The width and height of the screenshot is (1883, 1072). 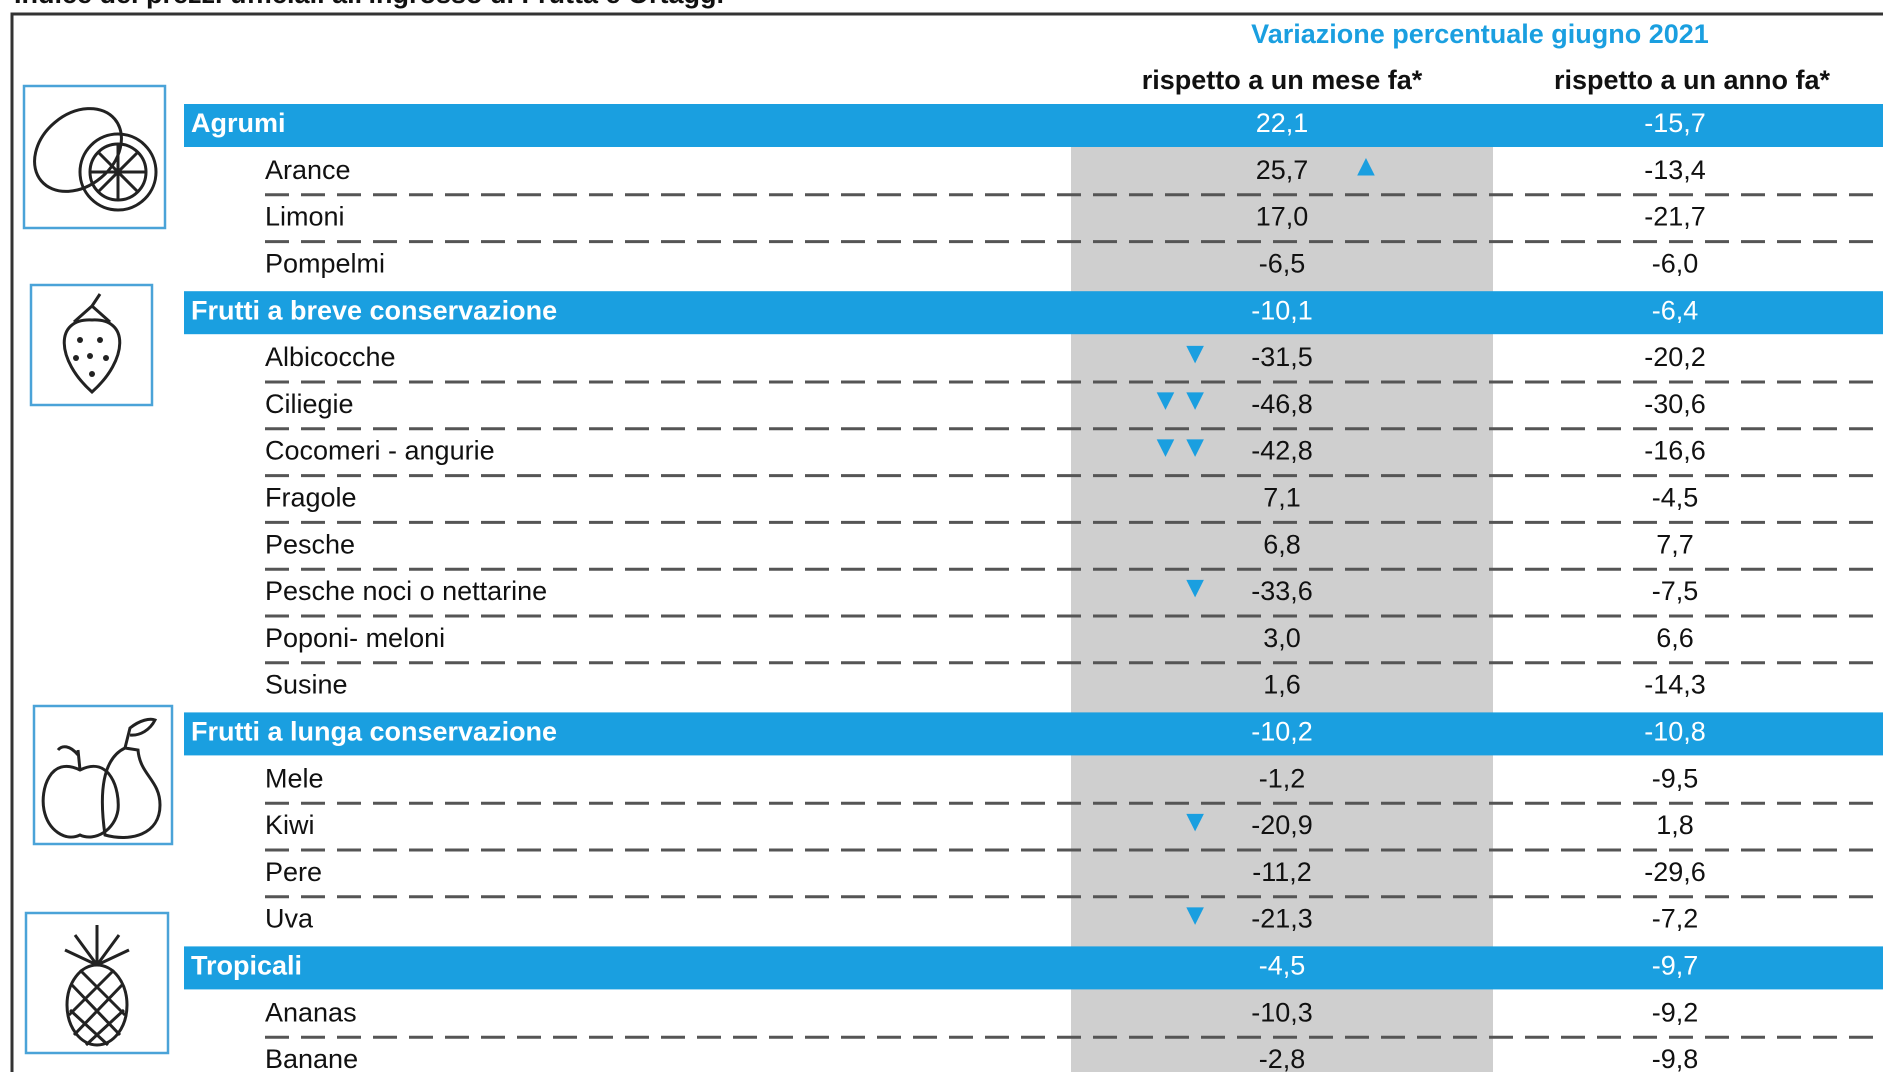 I want to click on item-name: Arance, so click(x=308, y=170).